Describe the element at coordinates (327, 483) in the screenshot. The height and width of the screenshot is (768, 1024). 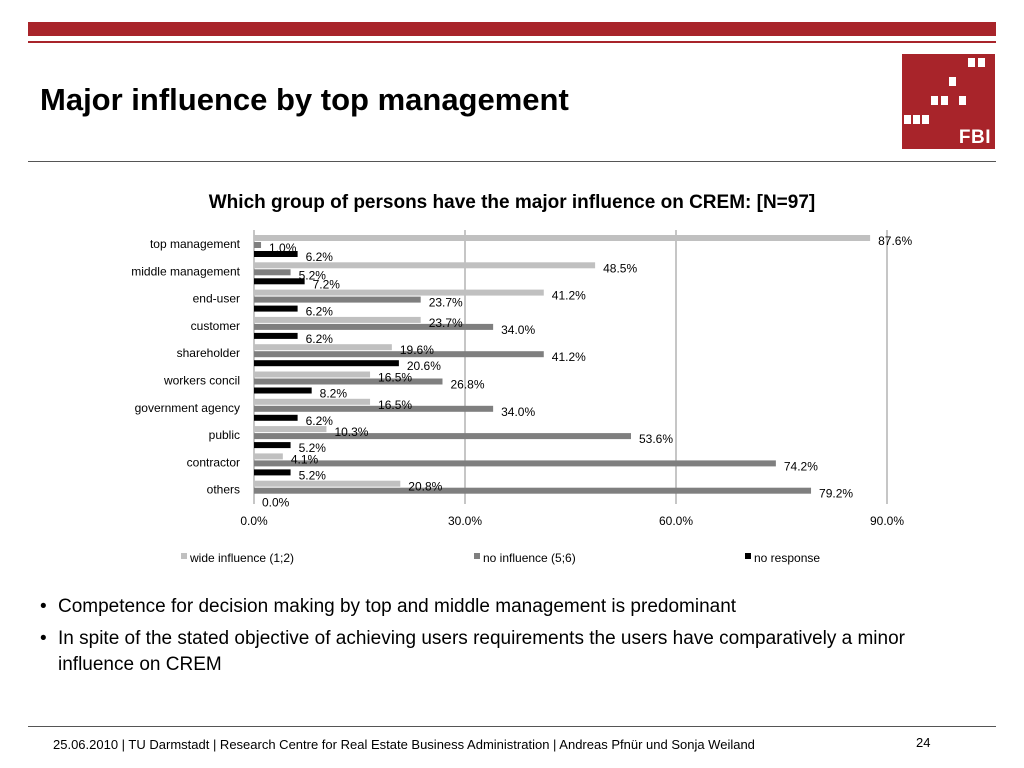
I see `bar-wide-influence-others` at that location.